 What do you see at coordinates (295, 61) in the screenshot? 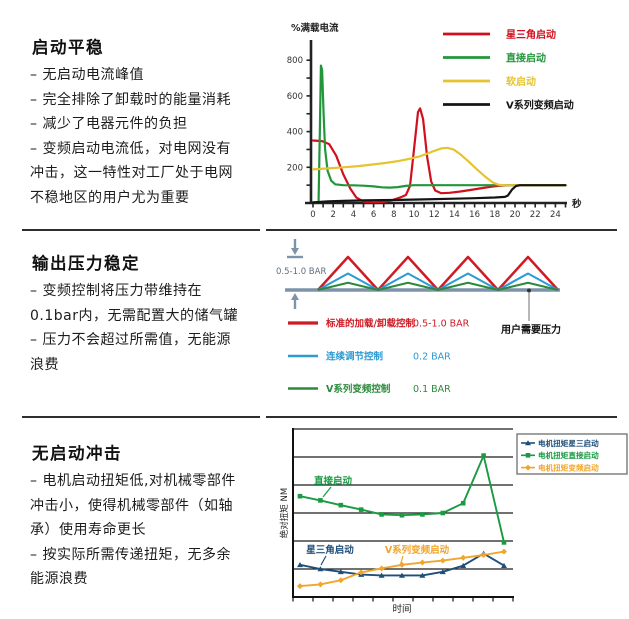
I see `y-tick-label: 800` at bounding box center [295, 61].